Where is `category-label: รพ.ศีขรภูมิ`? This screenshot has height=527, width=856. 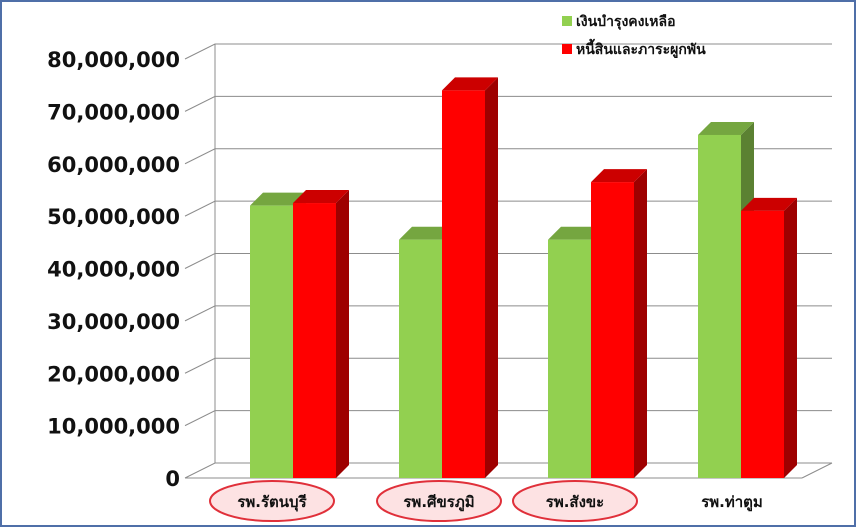 category-label: รพ.ศีขรภูมิ is located at coordinates (438, 502).